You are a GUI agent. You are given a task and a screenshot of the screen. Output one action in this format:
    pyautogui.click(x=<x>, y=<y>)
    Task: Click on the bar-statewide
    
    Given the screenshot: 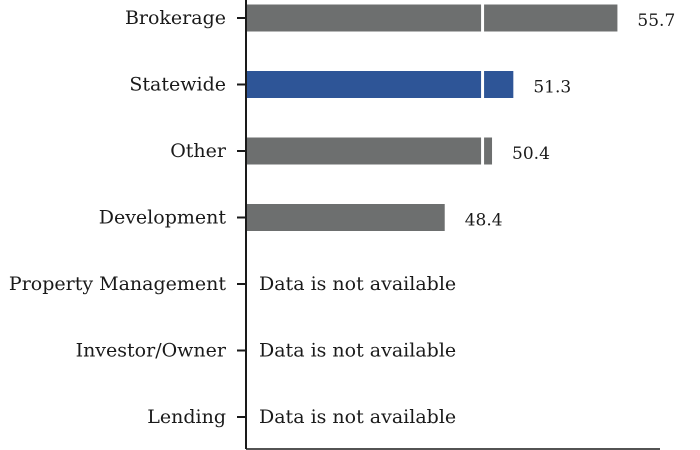 What is the action you would take?
    pyautogui.click(x=380, y=84)
    